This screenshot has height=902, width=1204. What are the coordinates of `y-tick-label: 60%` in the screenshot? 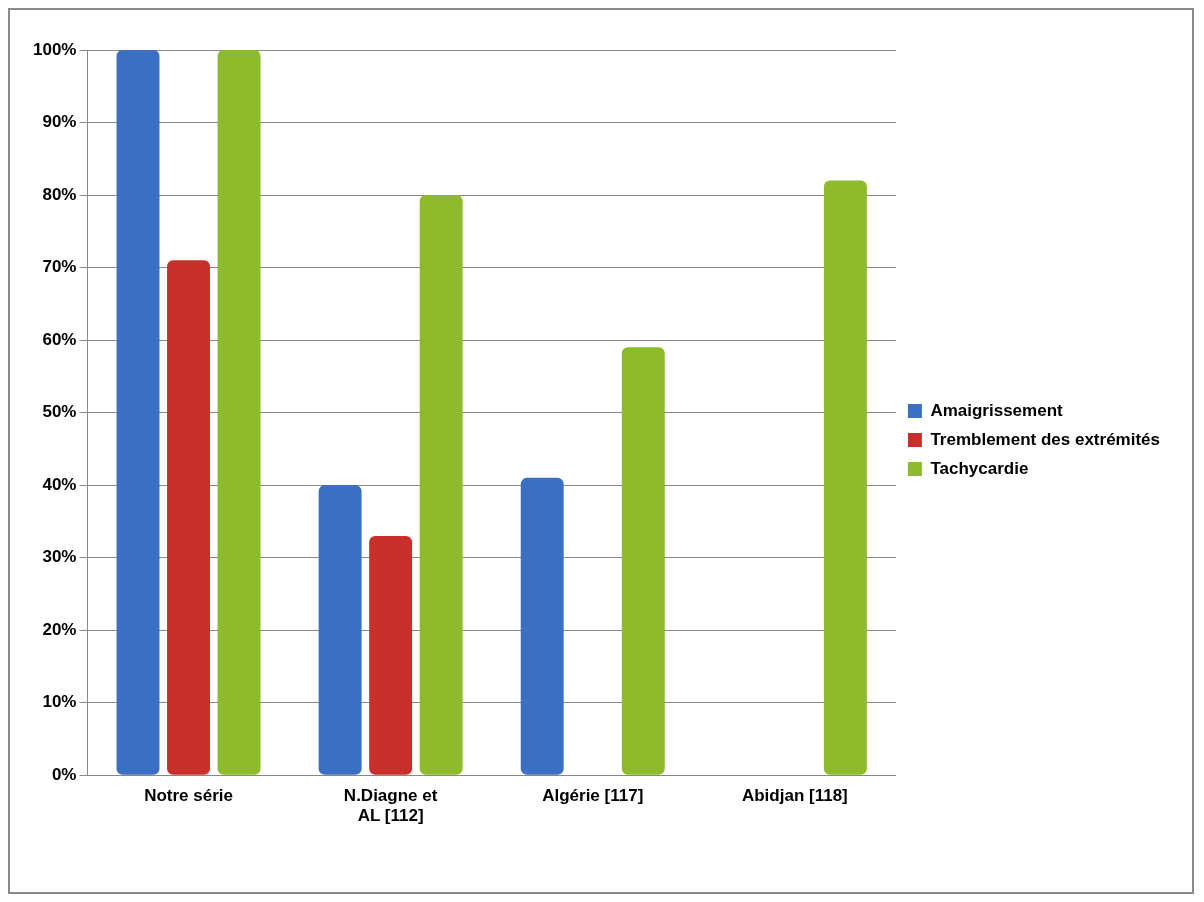 It's located at (59, 339).